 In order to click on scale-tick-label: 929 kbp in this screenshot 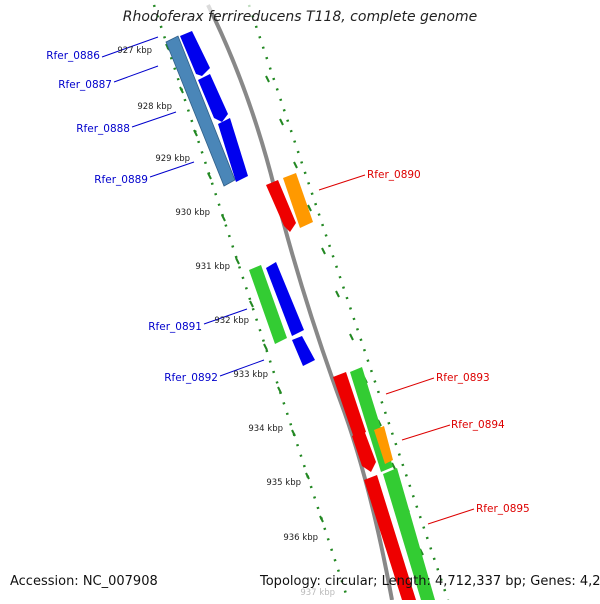, I will do `click(172, 159)`.